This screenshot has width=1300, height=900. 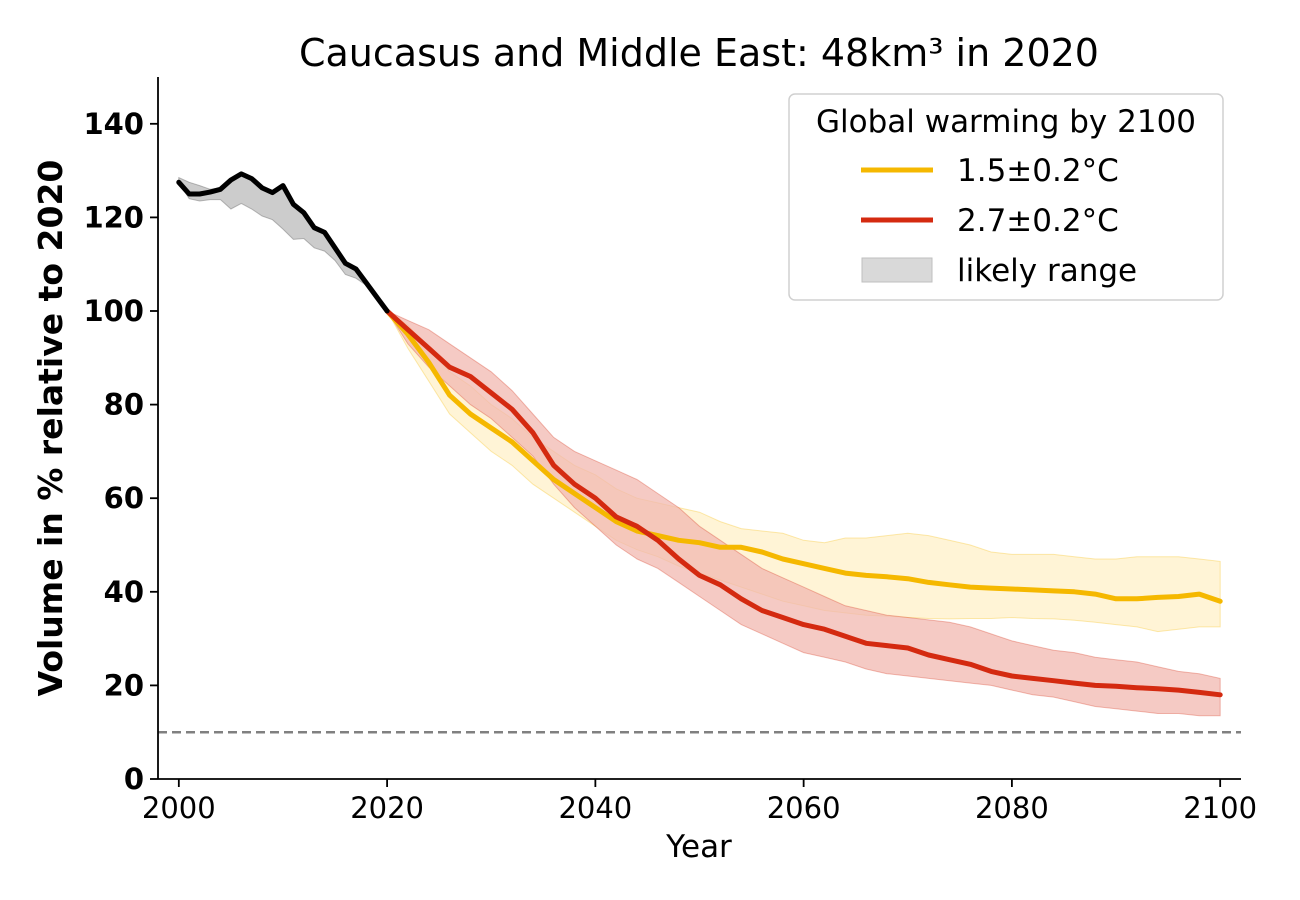 What do you see at coordinates (124, 405) in the screenshot?
I see `y-tick-label: 80` at bounding box center [124, 405].